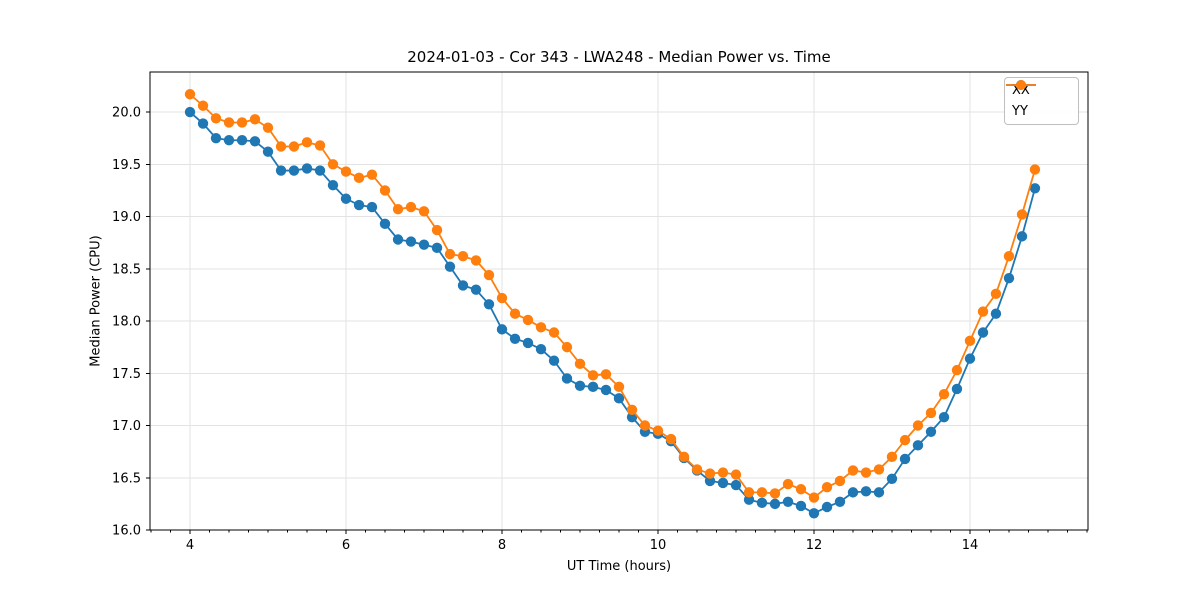 Image resolution: width=1200 pixels, height=600 pixels. I want to click on y-tick-label: 17.5, so click(126, 374).